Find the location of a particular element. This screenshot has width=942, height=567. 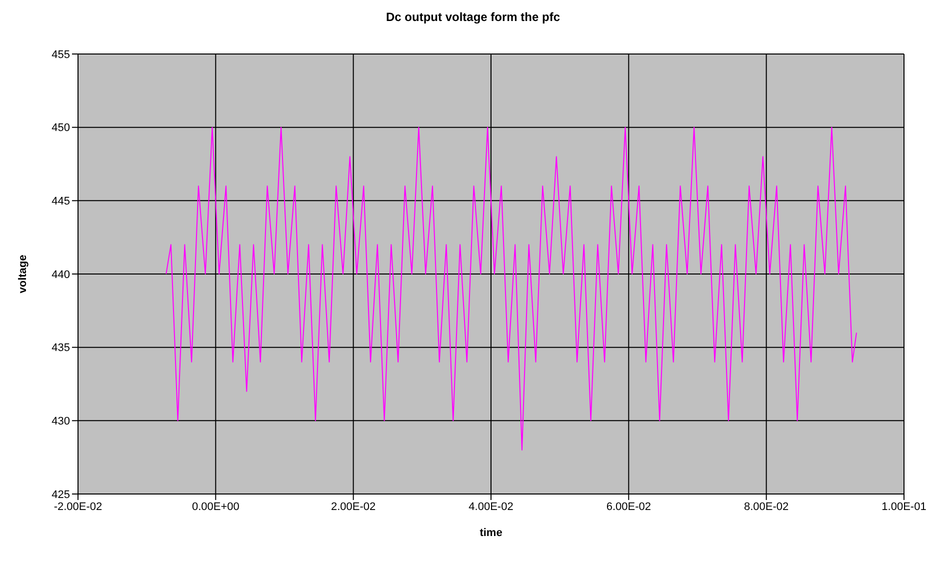

y-axis-title: voltage is located at coordinates (22, 274).